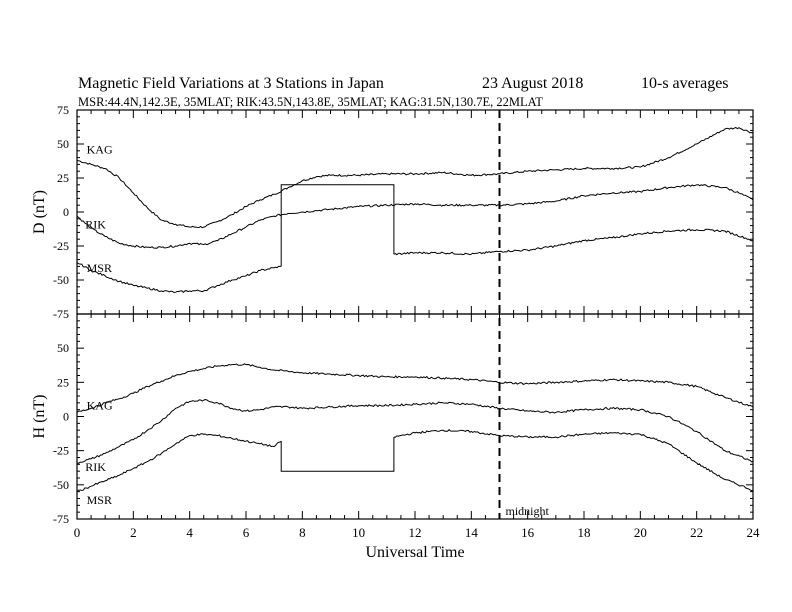 The width and height of the screenshot is (792, 612). I want to click on bottom-ytick-label: -50, so click(61, 485).